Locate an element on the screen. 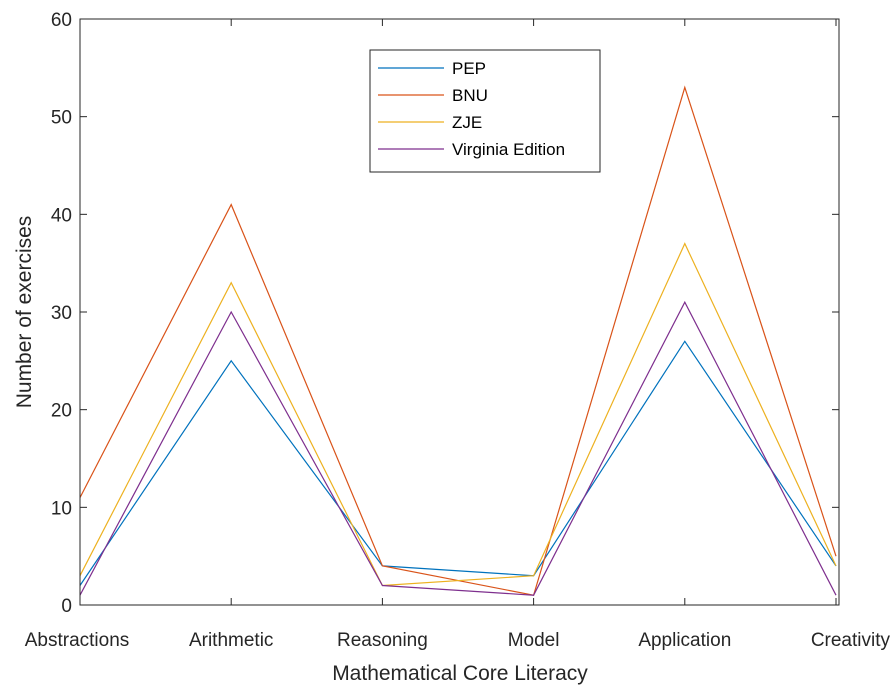  x-axis-label: Mathematical Core Literacy is located at coordinates (460, 673).